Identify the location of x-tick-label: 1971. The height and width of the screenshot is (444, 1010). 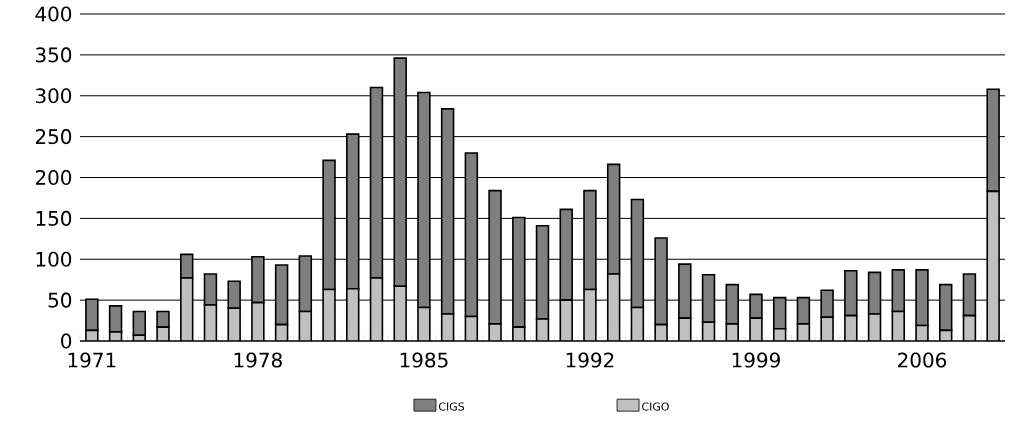
(92, 360).